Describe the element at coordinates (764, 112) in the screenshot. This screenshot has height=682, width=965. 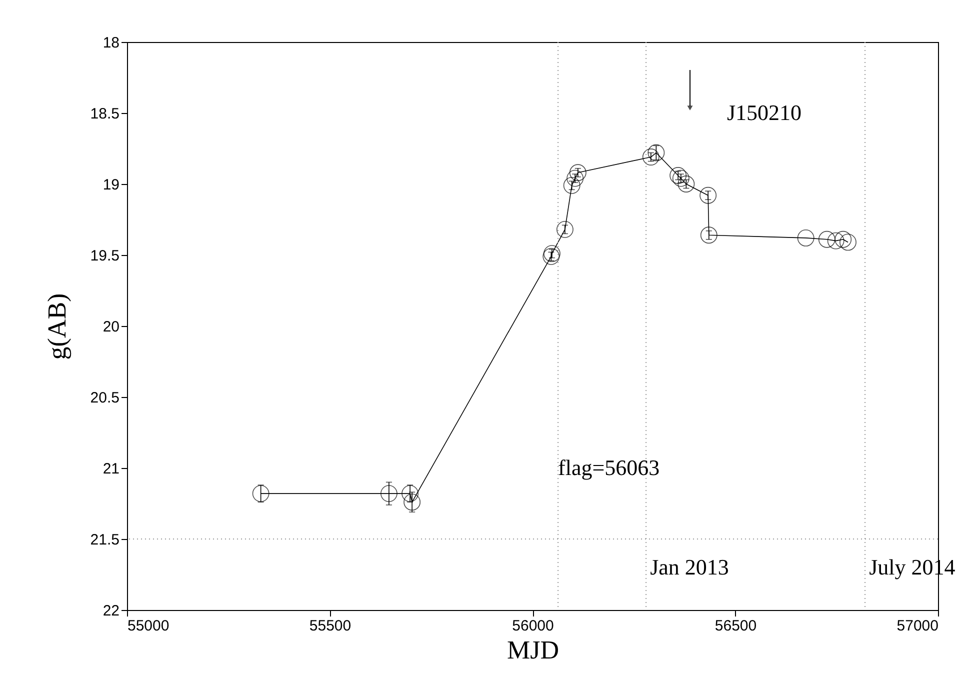
I see `annotation: J150210` at that location.